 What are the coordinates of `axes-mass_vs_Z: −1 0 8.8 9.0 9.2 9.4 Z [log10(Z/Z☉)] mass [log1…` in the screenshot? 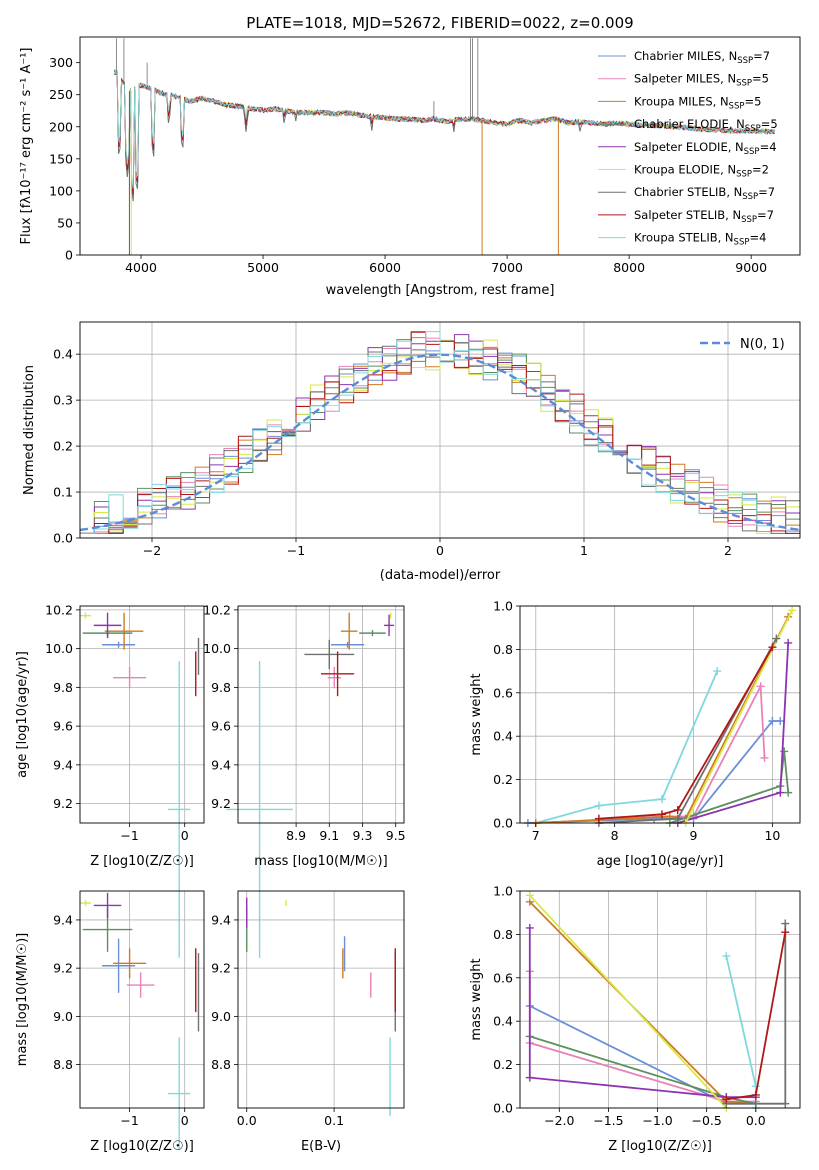 It's located at (110, 1022).